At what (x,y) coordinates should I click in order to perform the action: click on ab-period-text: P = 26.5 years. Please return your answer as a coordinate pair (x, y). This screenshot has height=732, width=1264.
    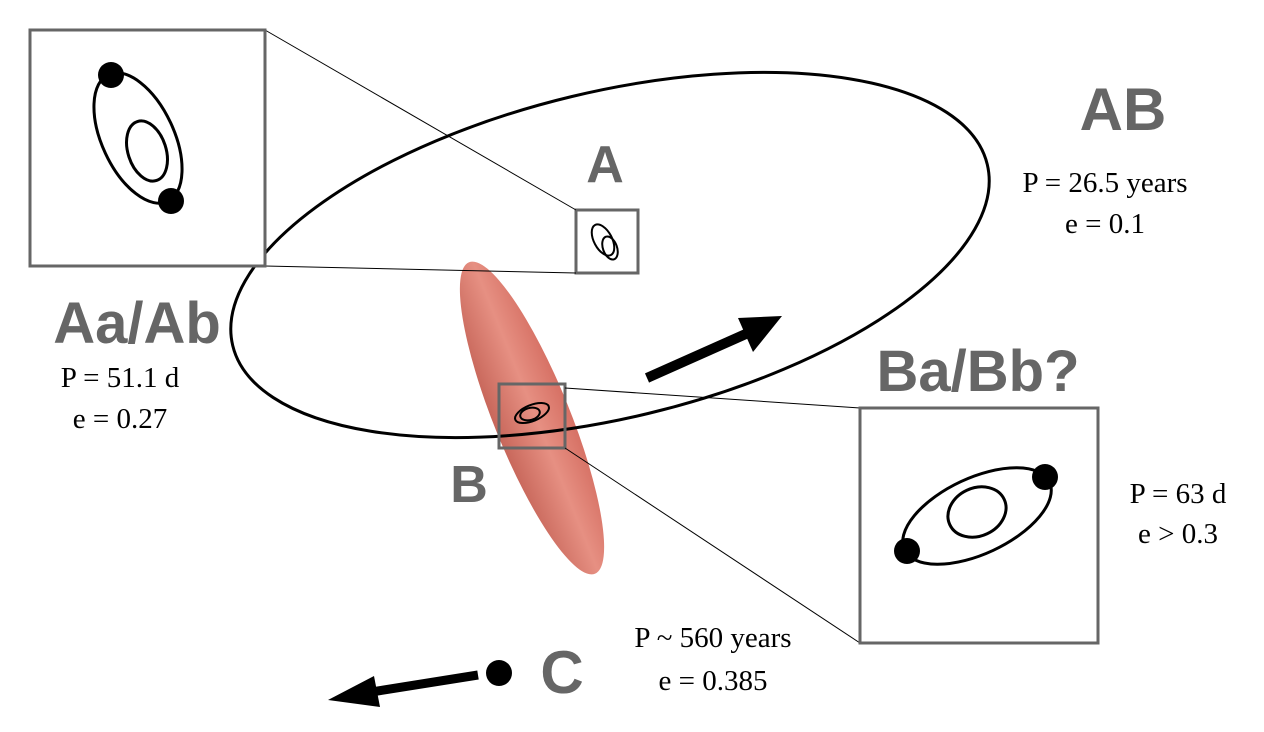
    Looking at the image, I should click on (1104, 183).